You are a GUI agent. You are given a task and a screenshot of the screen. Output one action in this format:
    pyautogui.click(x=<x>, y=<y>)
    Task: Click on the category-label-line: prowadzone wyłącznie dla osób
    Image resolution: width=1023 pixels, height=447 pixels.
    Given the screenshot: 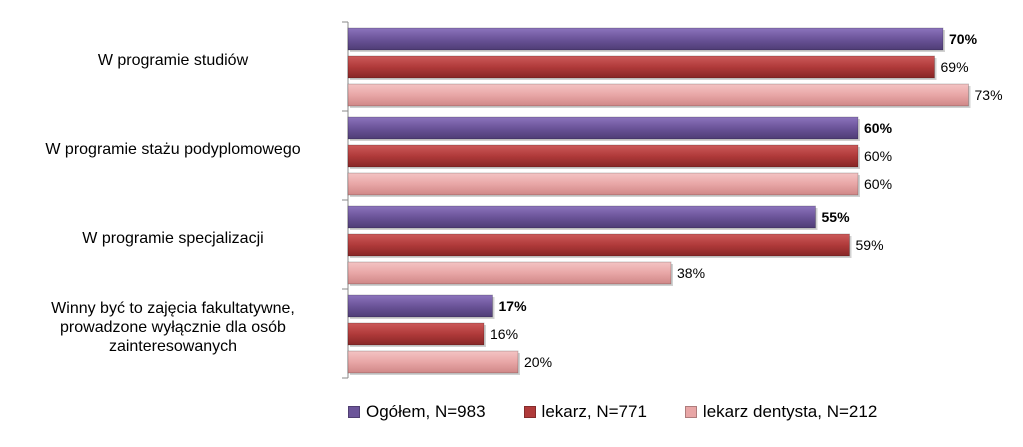 What is the action you would take?
    pyautogui.click(x=173, y=327)
    